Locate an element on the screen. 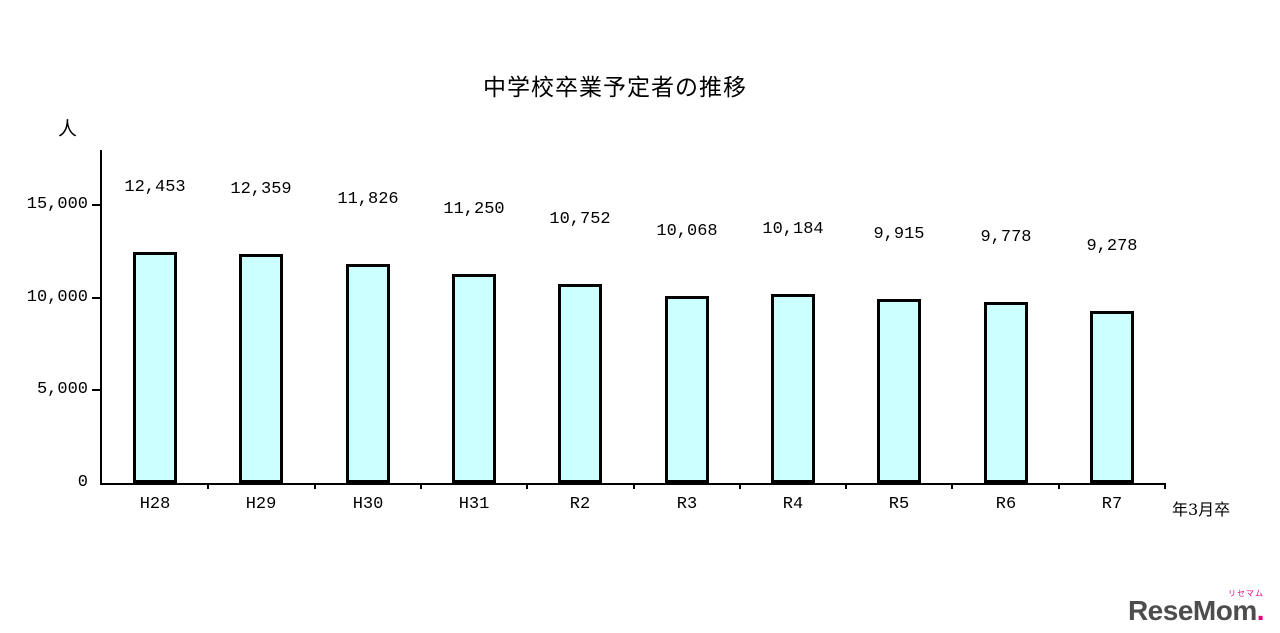 The height and width of the screenshot is (633, 1280). bar-R4 is located at coordinates (793, 388).